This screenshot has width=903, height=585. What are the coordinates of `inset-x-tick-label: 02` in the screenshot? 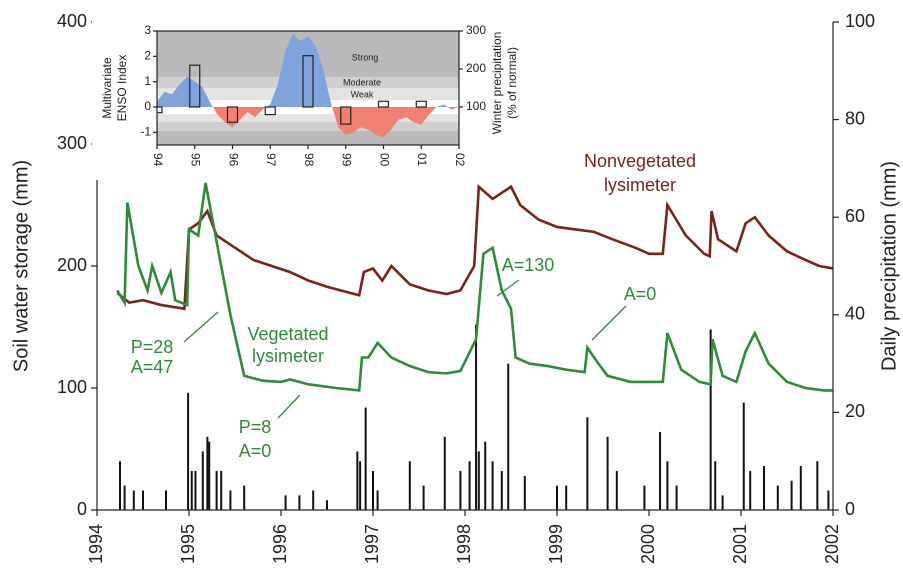 It's located at (460, 160).